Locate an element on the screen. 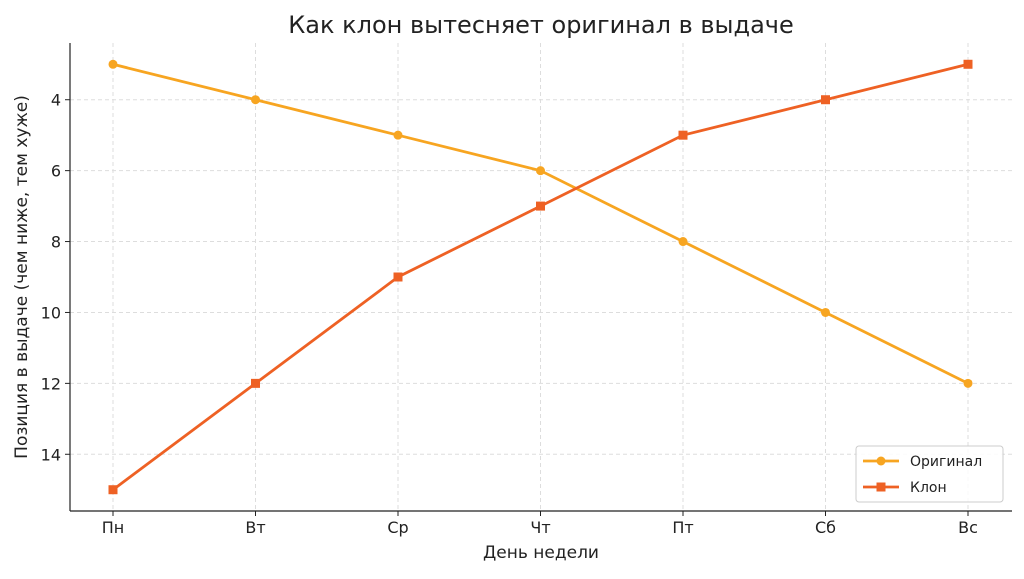 This screenshot has height=579, width=1024. y-ticks: 4 6 8 10 12 14 is located at coordinates (55, 277).